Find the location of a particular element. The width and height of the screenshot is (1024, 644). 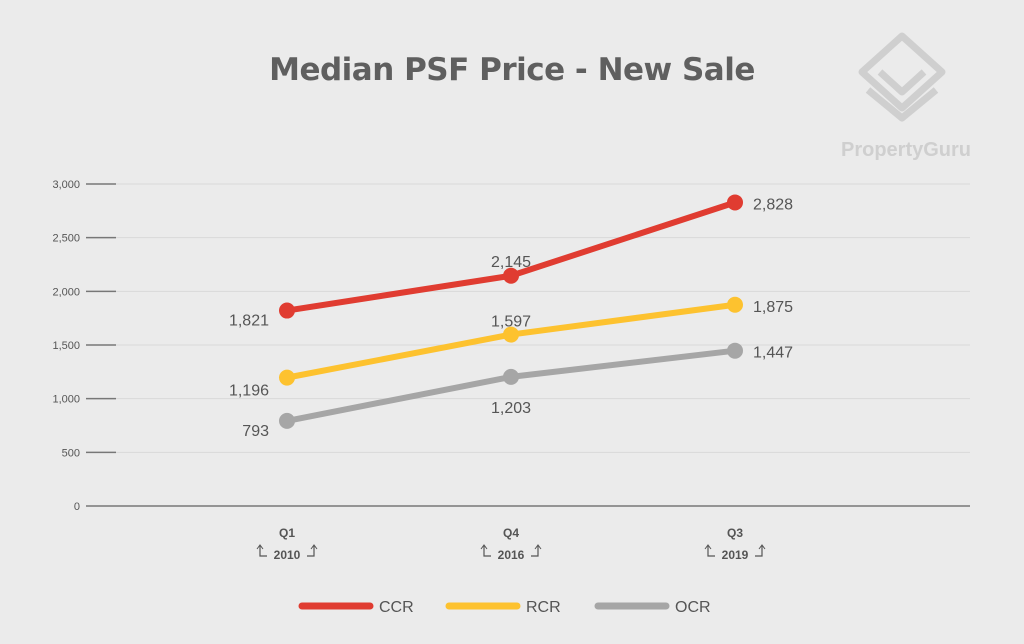

data-label-ocr: 1,447 is located at coordinates (773, 353).